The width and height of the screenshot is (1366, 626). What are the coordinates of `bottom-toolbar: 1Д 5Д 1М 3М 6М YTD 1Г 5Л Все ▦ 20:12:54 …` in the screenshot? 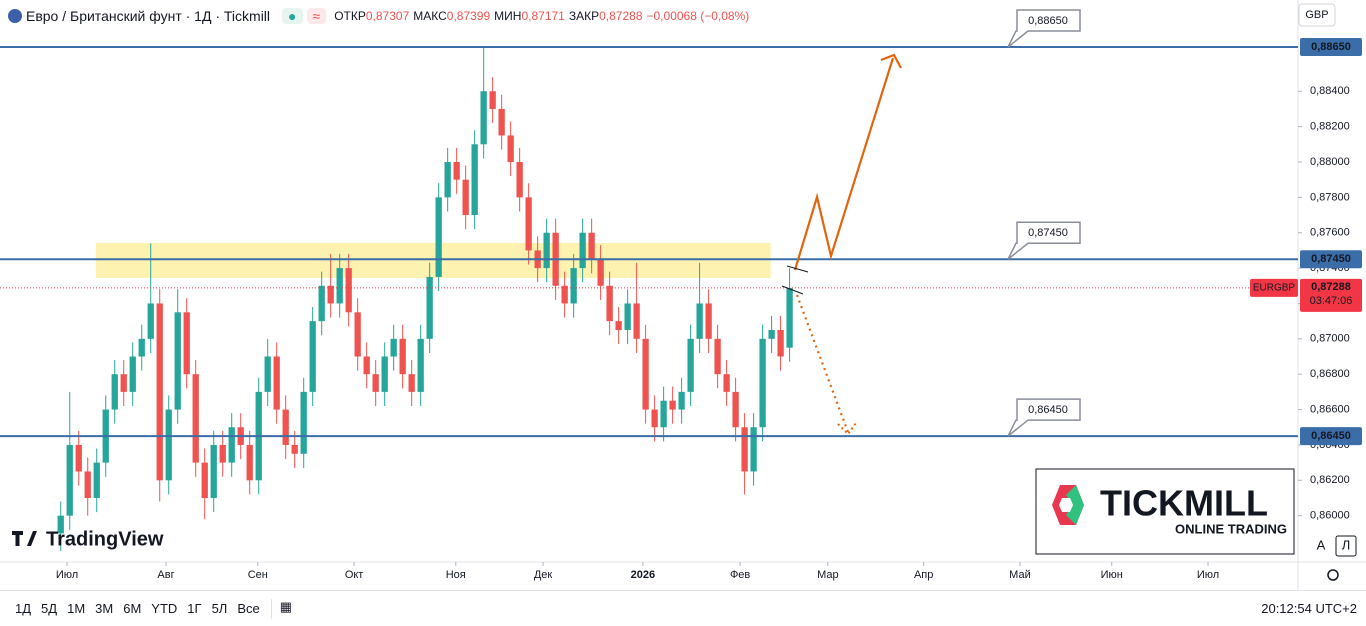 It's located at (683, 608).